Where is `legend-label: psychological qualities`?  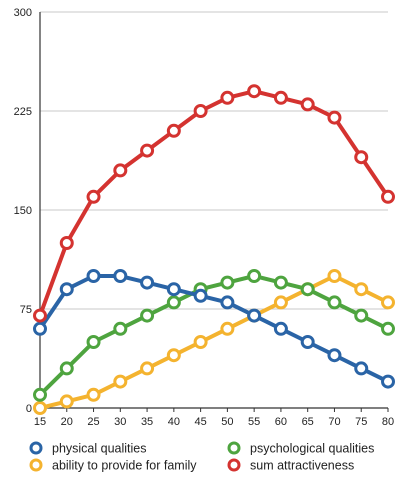 legend-label: psychological qualities is located at coordinates (312, 449).